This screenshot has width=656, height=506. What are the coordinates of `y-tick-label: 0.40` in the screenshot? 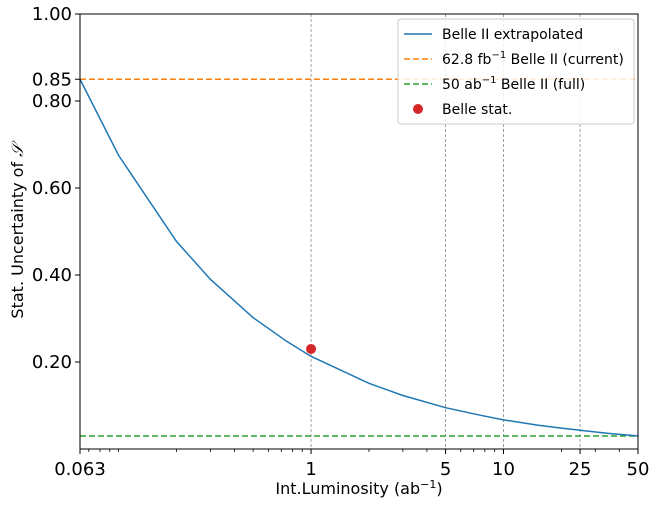 It's located at (52, 275).